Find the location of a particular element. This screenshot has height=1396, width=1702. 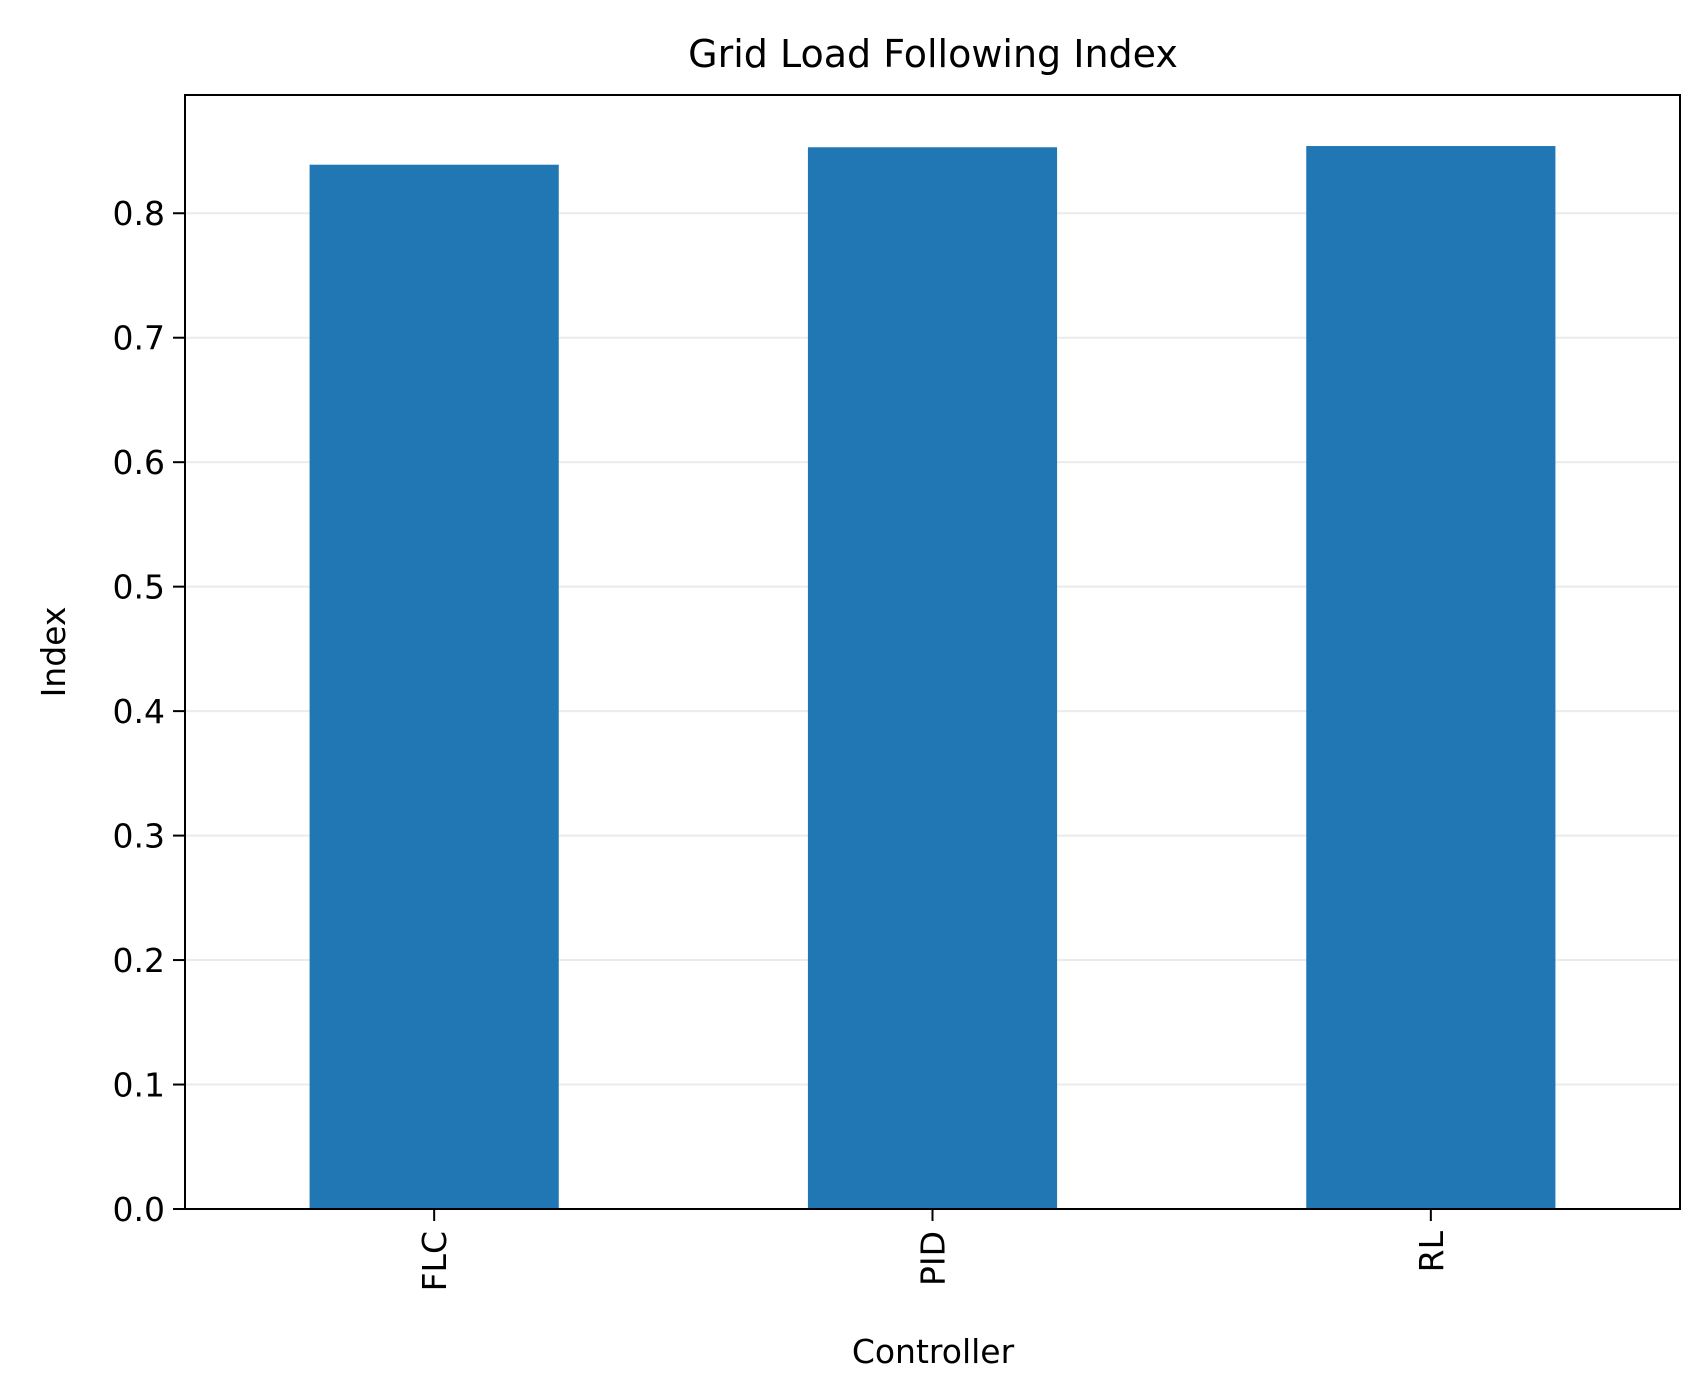

bar-rl is located at coordinates (1431, 677).